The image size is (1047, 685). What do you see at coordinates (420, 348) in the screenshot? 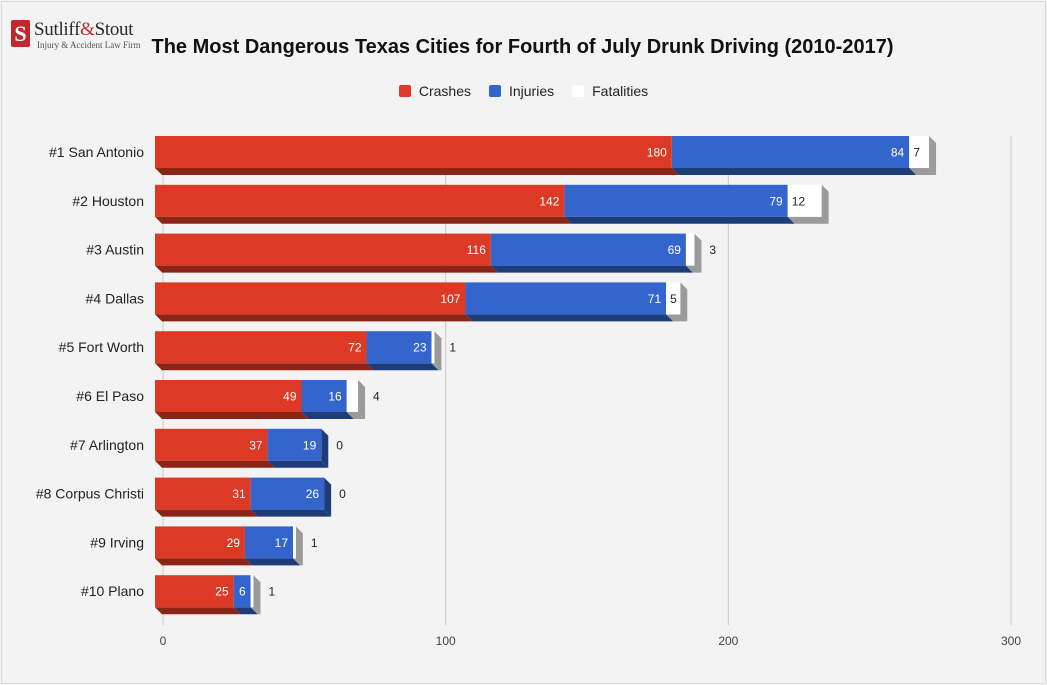
I see `data-label-injuries: 23` at bounding box center [420, 348].